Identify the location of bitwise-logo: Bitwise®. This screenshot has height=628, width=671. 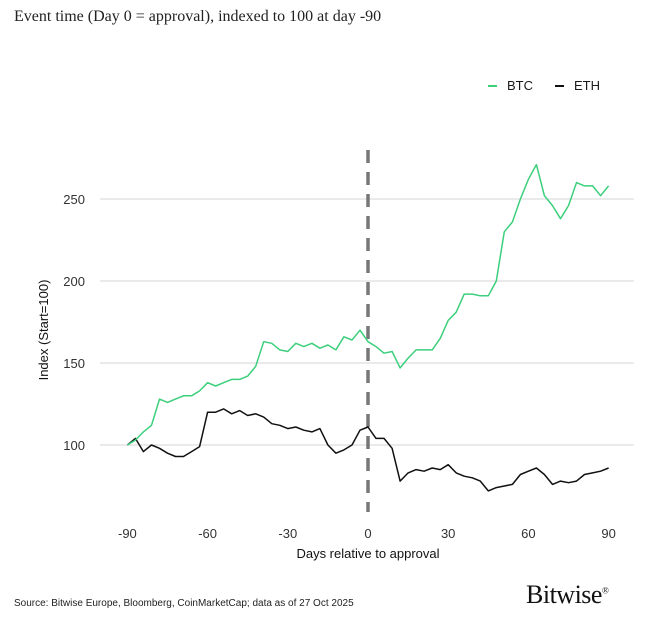
(567, 594).